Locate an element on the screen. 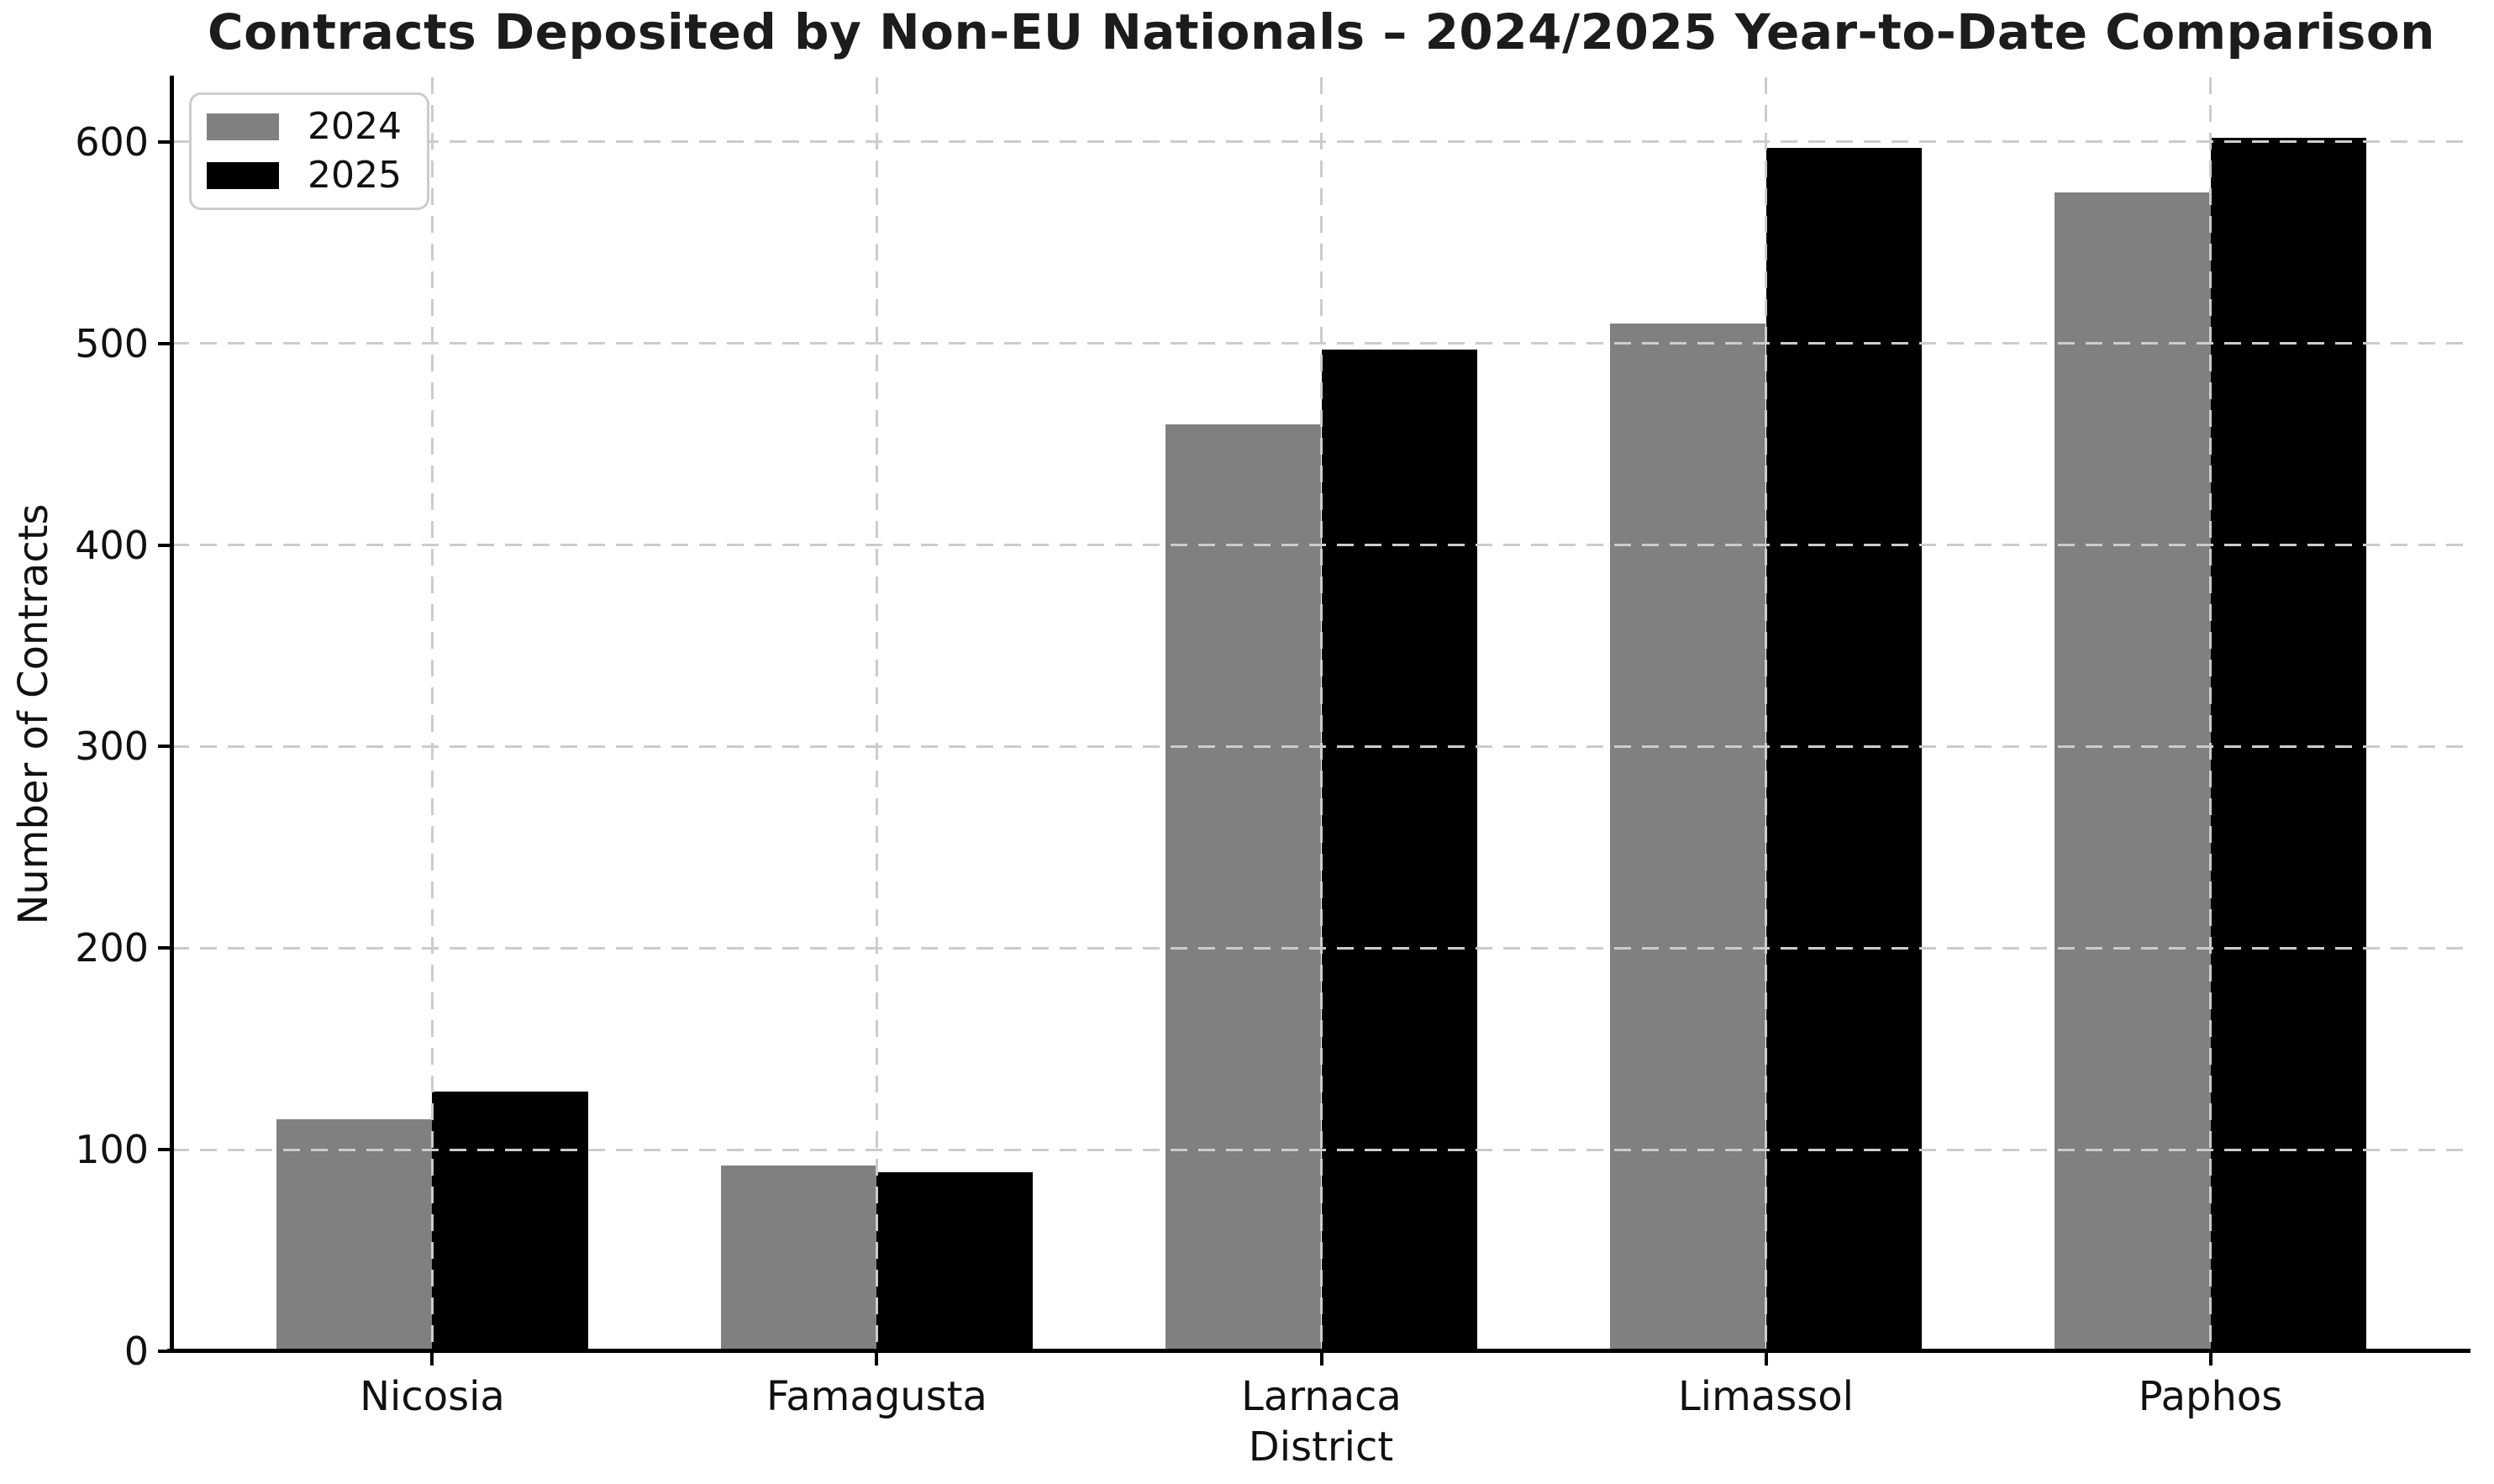 The width and height of the screenshot is (2494, 1484). bar-famagusta-2024 is located at coordinates (799, 1258).